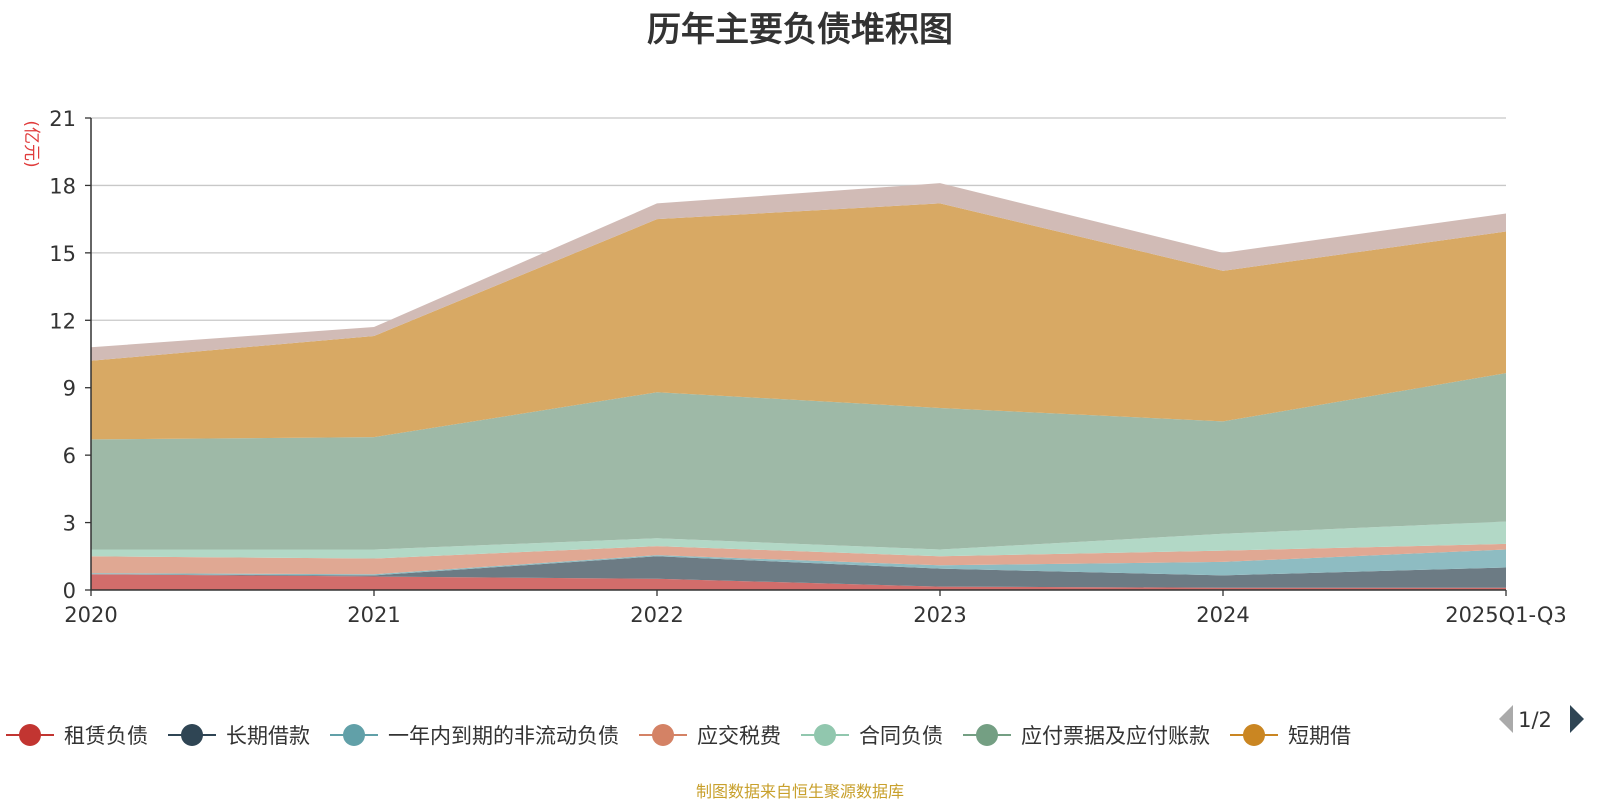 This screenshot has width=1600, height=802. Describe the element at coordinates (70, 355) in the screenshot. I see `y-tick-labels: 0 3 6 9 12 15 18 21` at that location.